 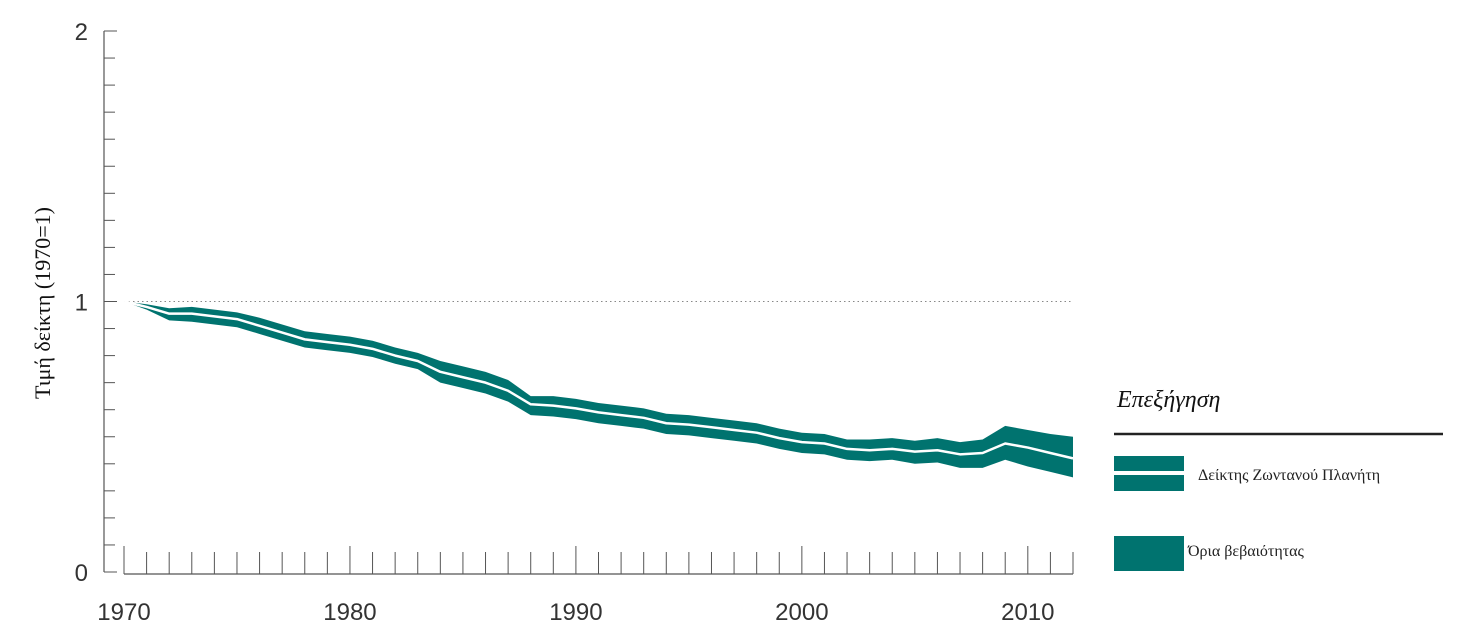 What do you see at coordinates (801, 612) in the screenshot?
I see `x-tick-label-2000: 2000` at bounding box center [801, 612].